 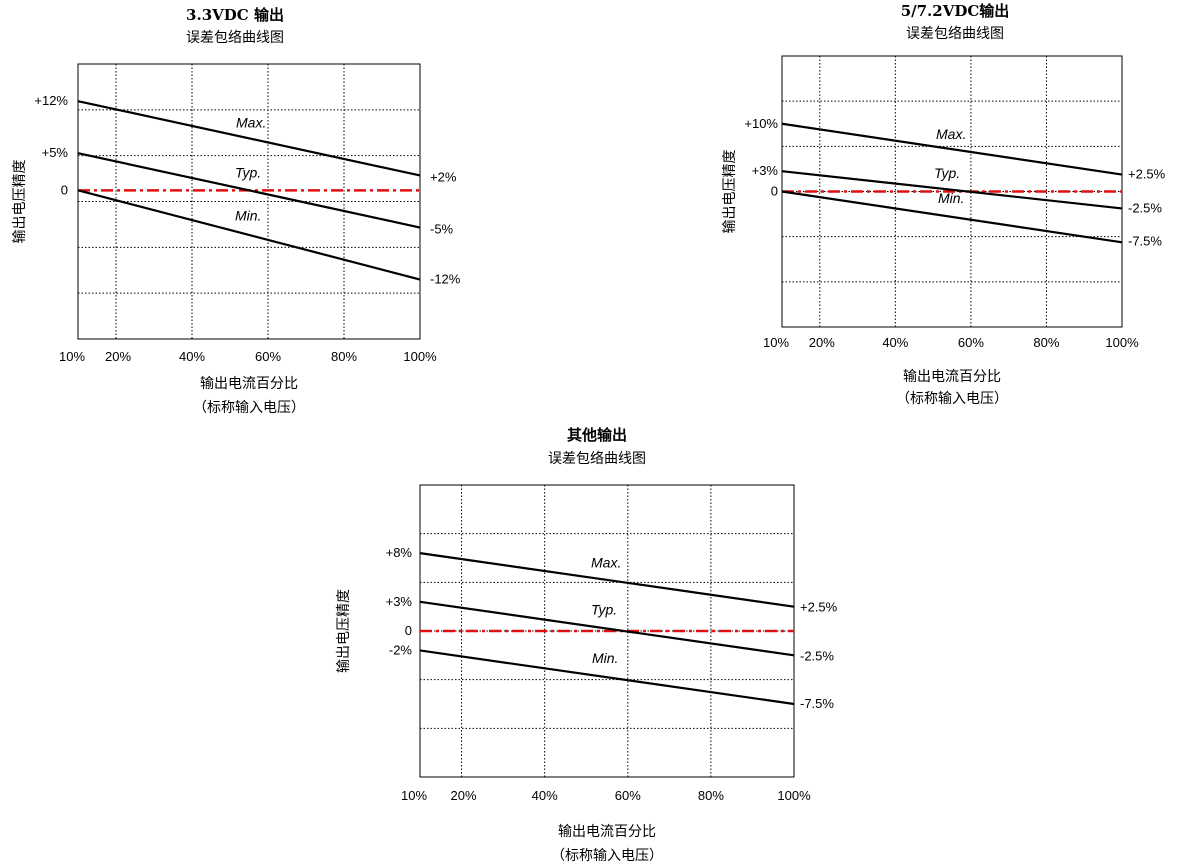 What do you see at coordinates (51, 100) in the screenshot?
I see `y-tick-label: +12%` at bounding box center [51, 100].